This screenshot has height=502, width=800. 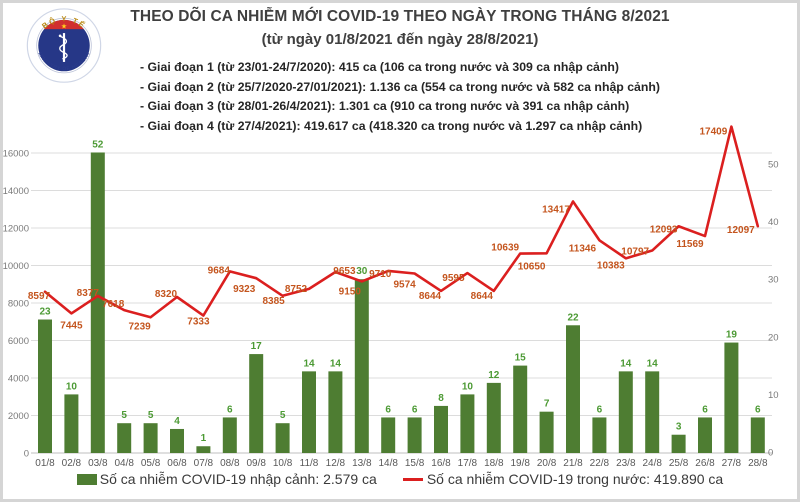 I want to click on logo-snake-head, so click(x=60, y=36).